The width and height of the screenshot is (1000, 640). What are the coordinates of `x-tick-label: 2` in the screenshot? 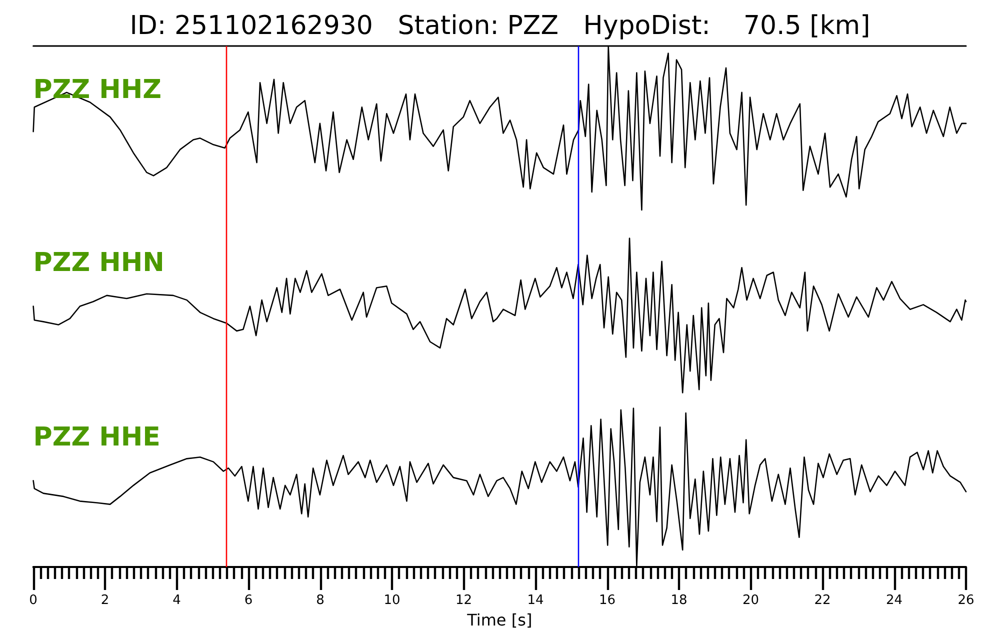 It's located at (105, 600).